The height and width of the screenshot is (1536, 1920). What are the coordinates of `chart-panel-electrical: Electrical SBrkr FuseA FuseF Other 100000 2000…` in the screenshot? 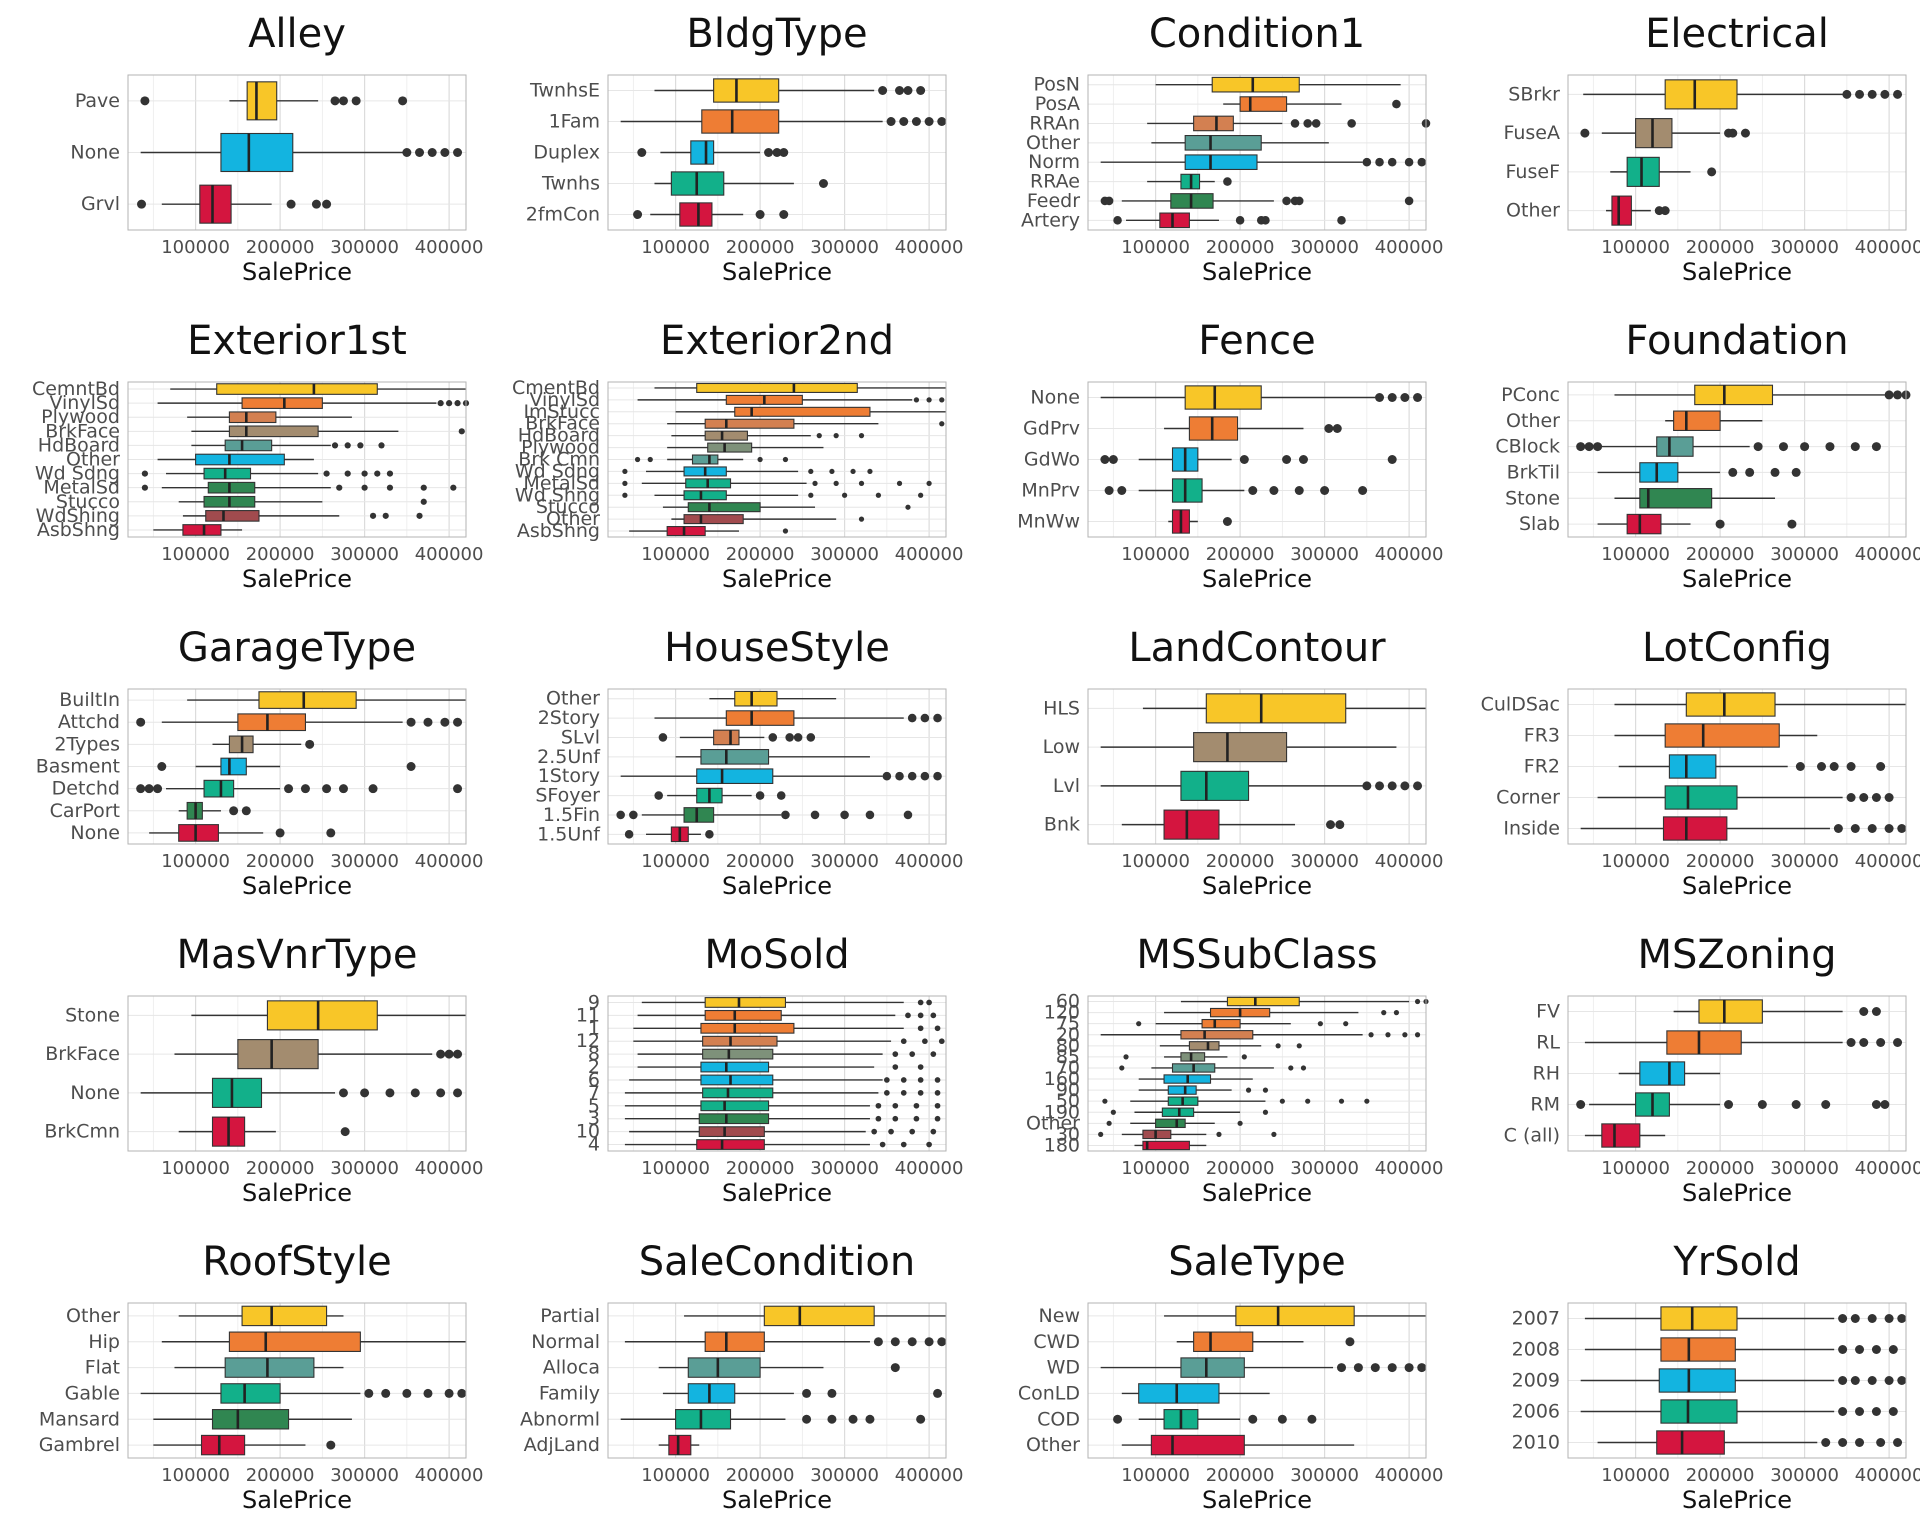 It's located at (1680, 153).